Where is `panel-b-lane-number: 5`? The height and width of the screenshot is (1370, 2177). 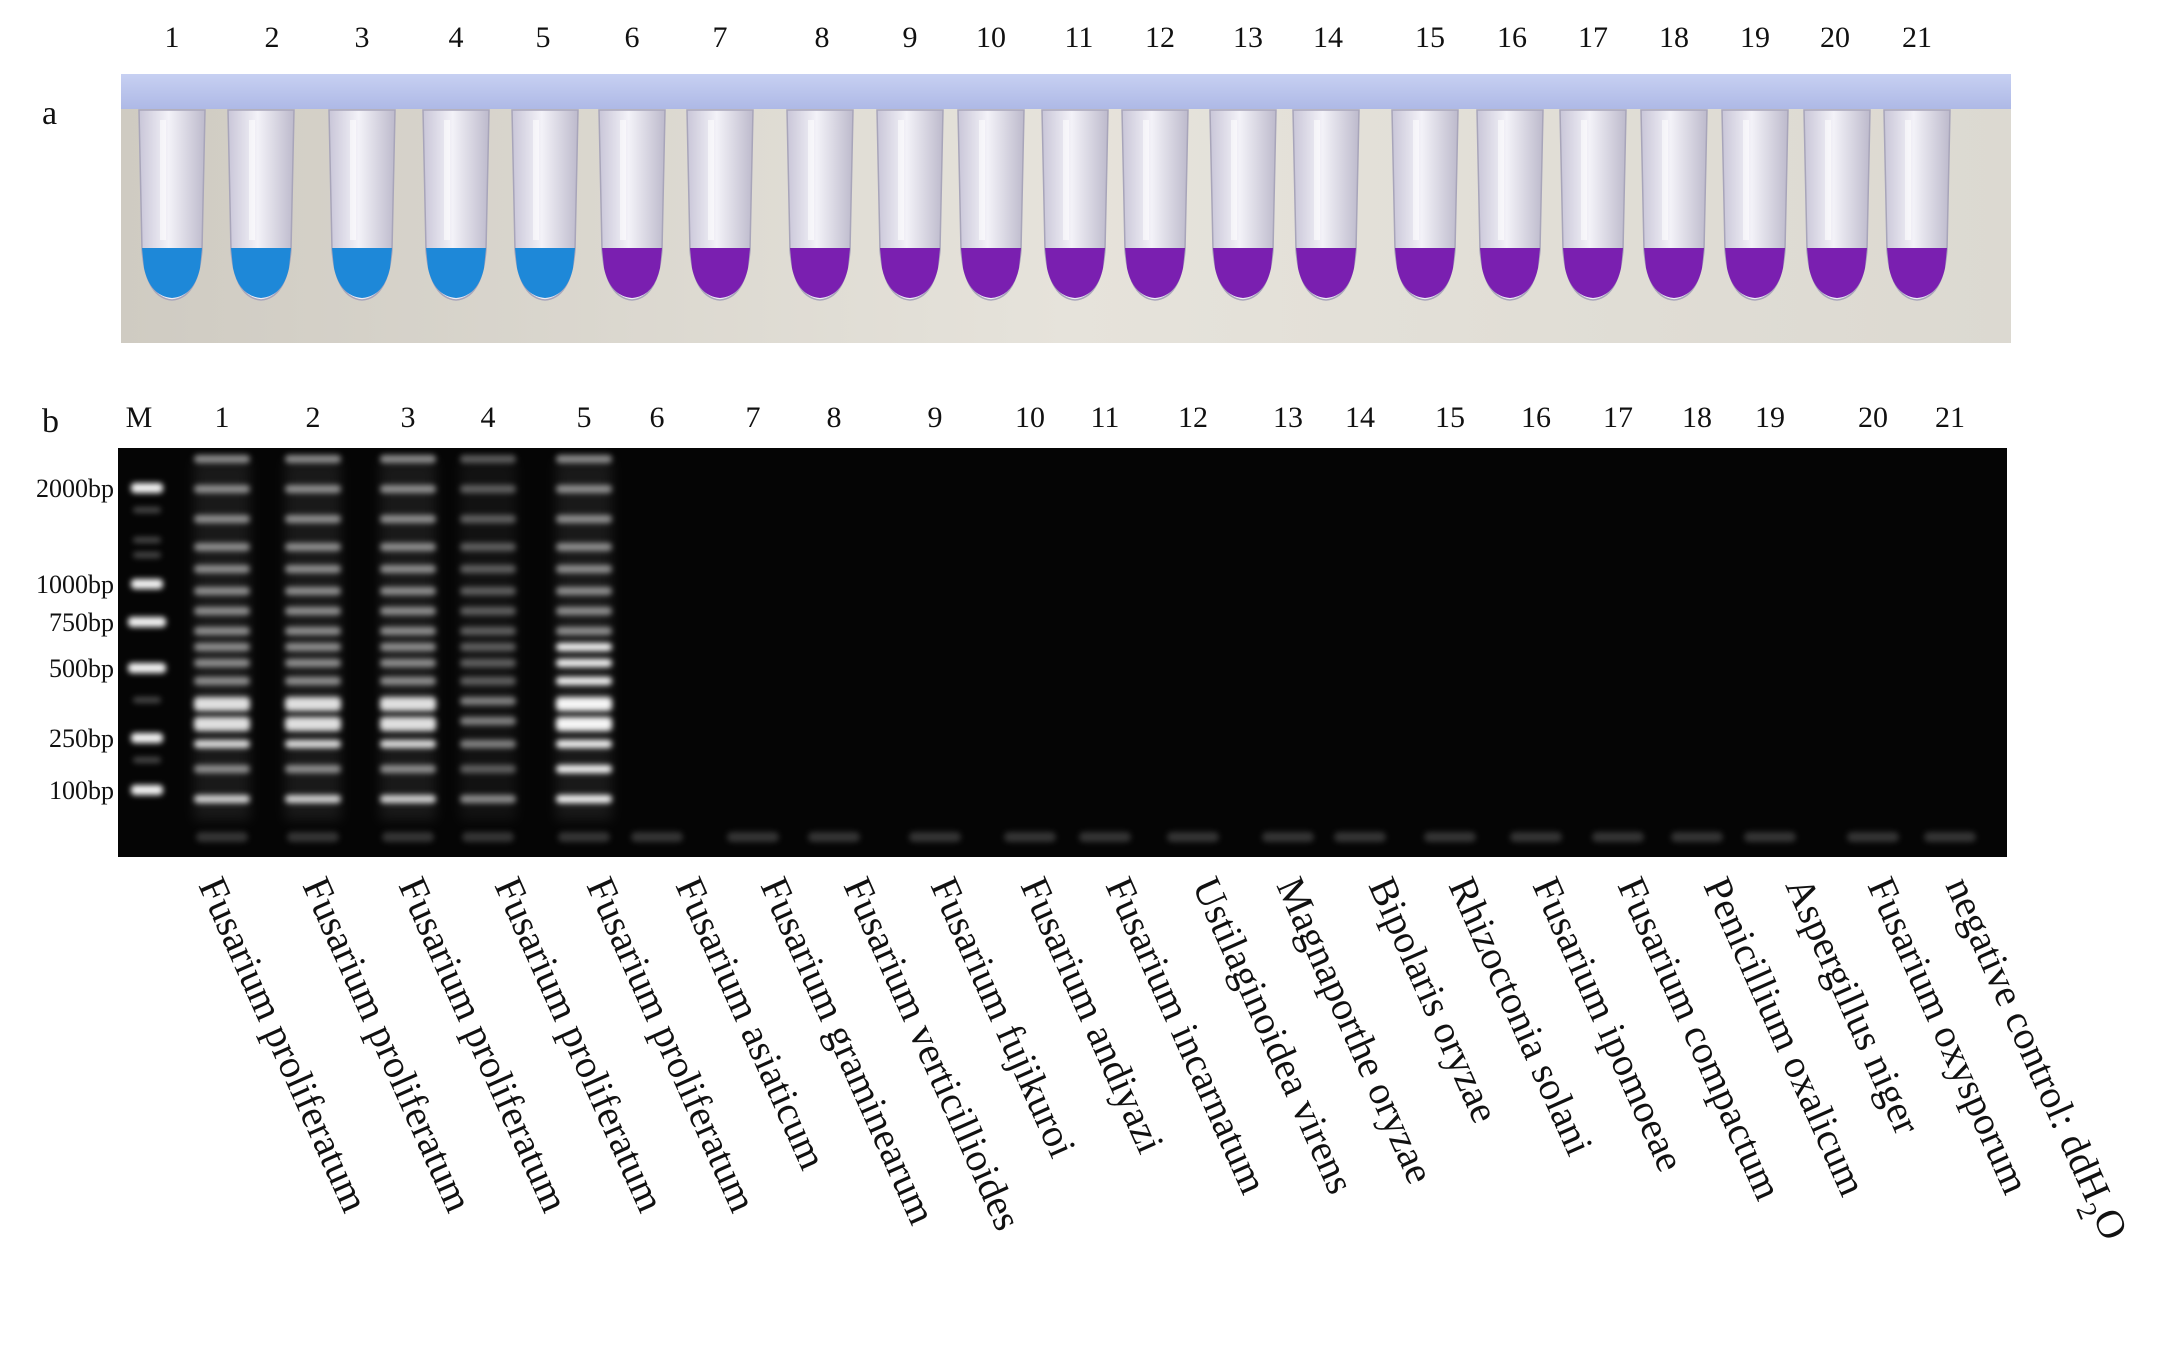
panel-b-lane-number: 5 is located at coordinates (584, 417).